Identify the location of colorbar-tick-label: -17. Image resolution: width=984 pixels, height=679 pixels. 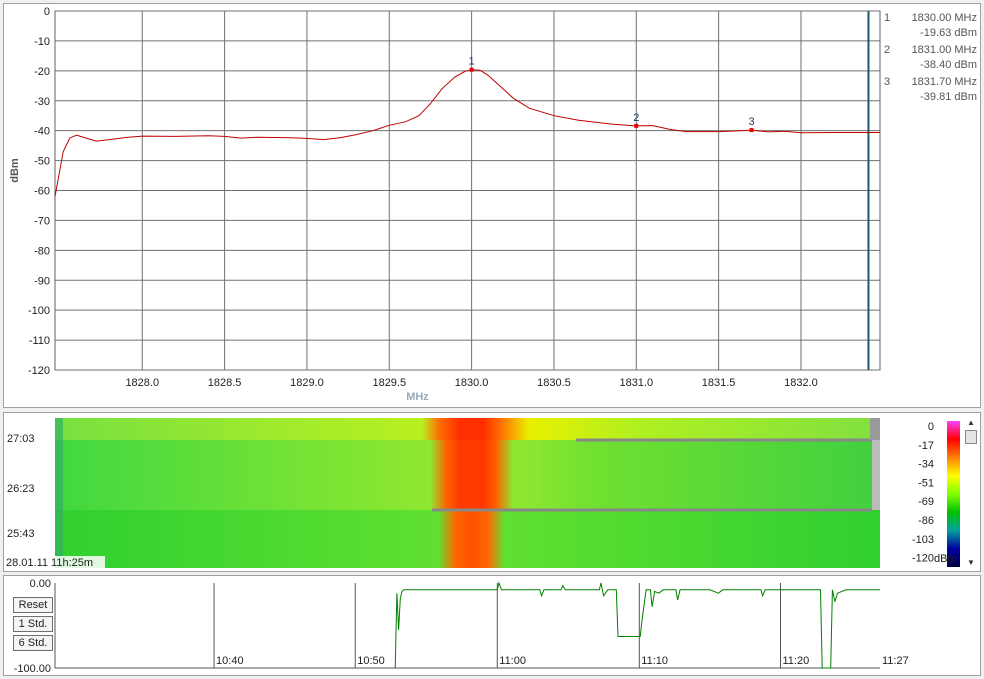
(926, 446).